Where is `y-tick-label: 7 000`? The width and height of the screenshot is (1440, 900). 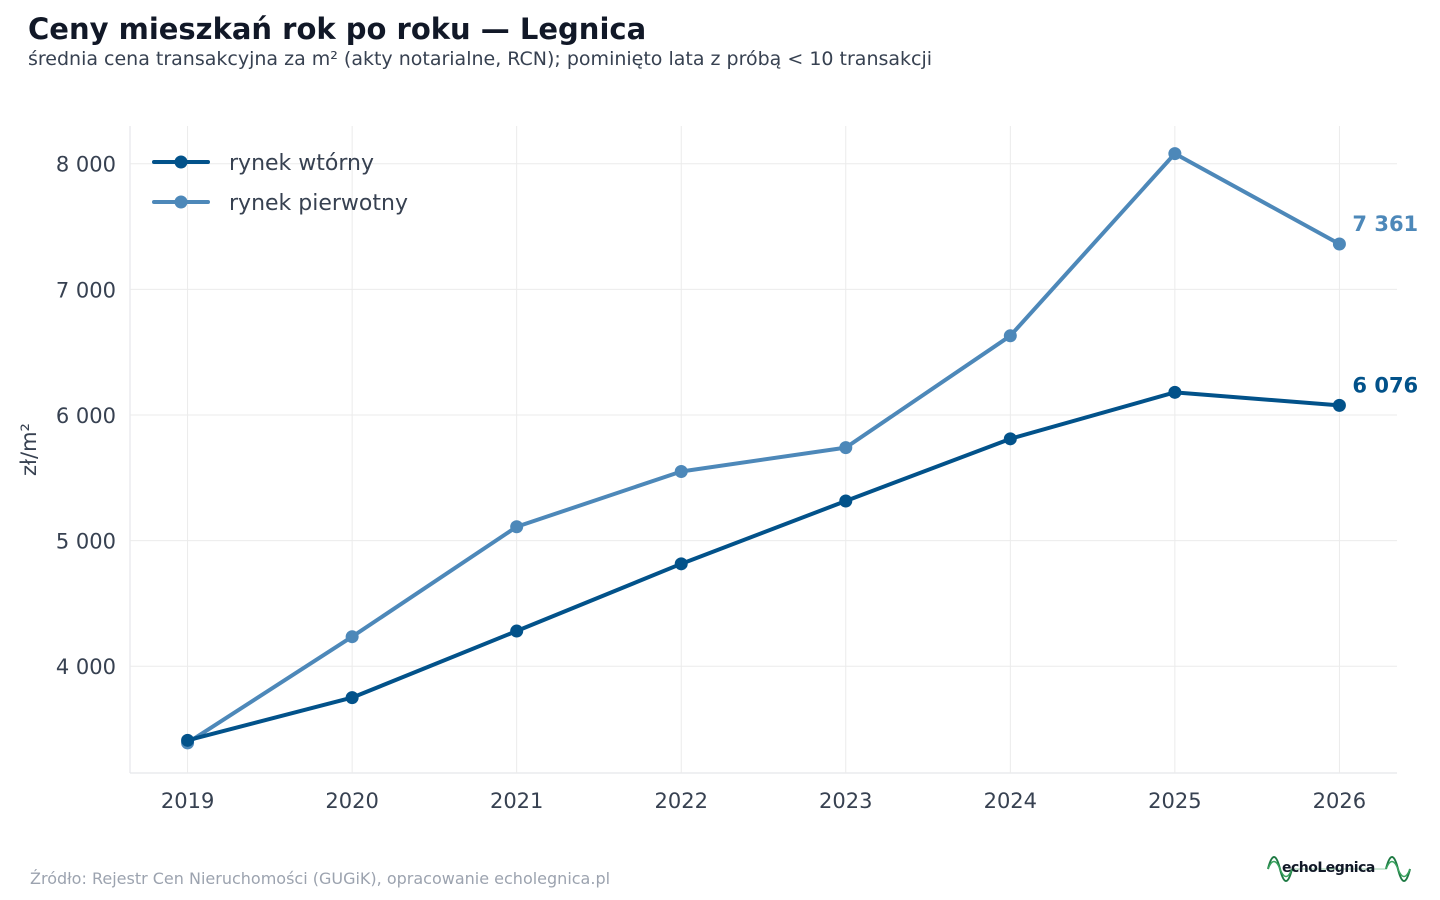
y-tick-label: 7 000 is located at coordinates (86, 290).